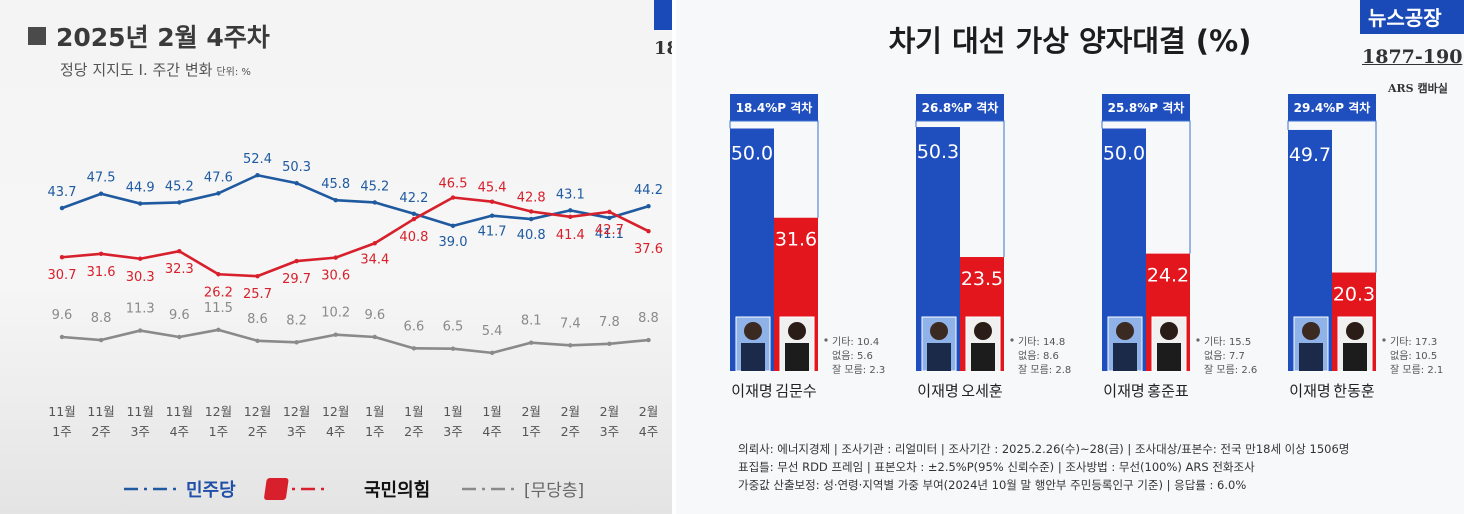 The height and width of the screenshot is (514, 1464). Describe the element at coordinates (101, 272) in the screenshot. I see `data-label: 31.6` at that location.